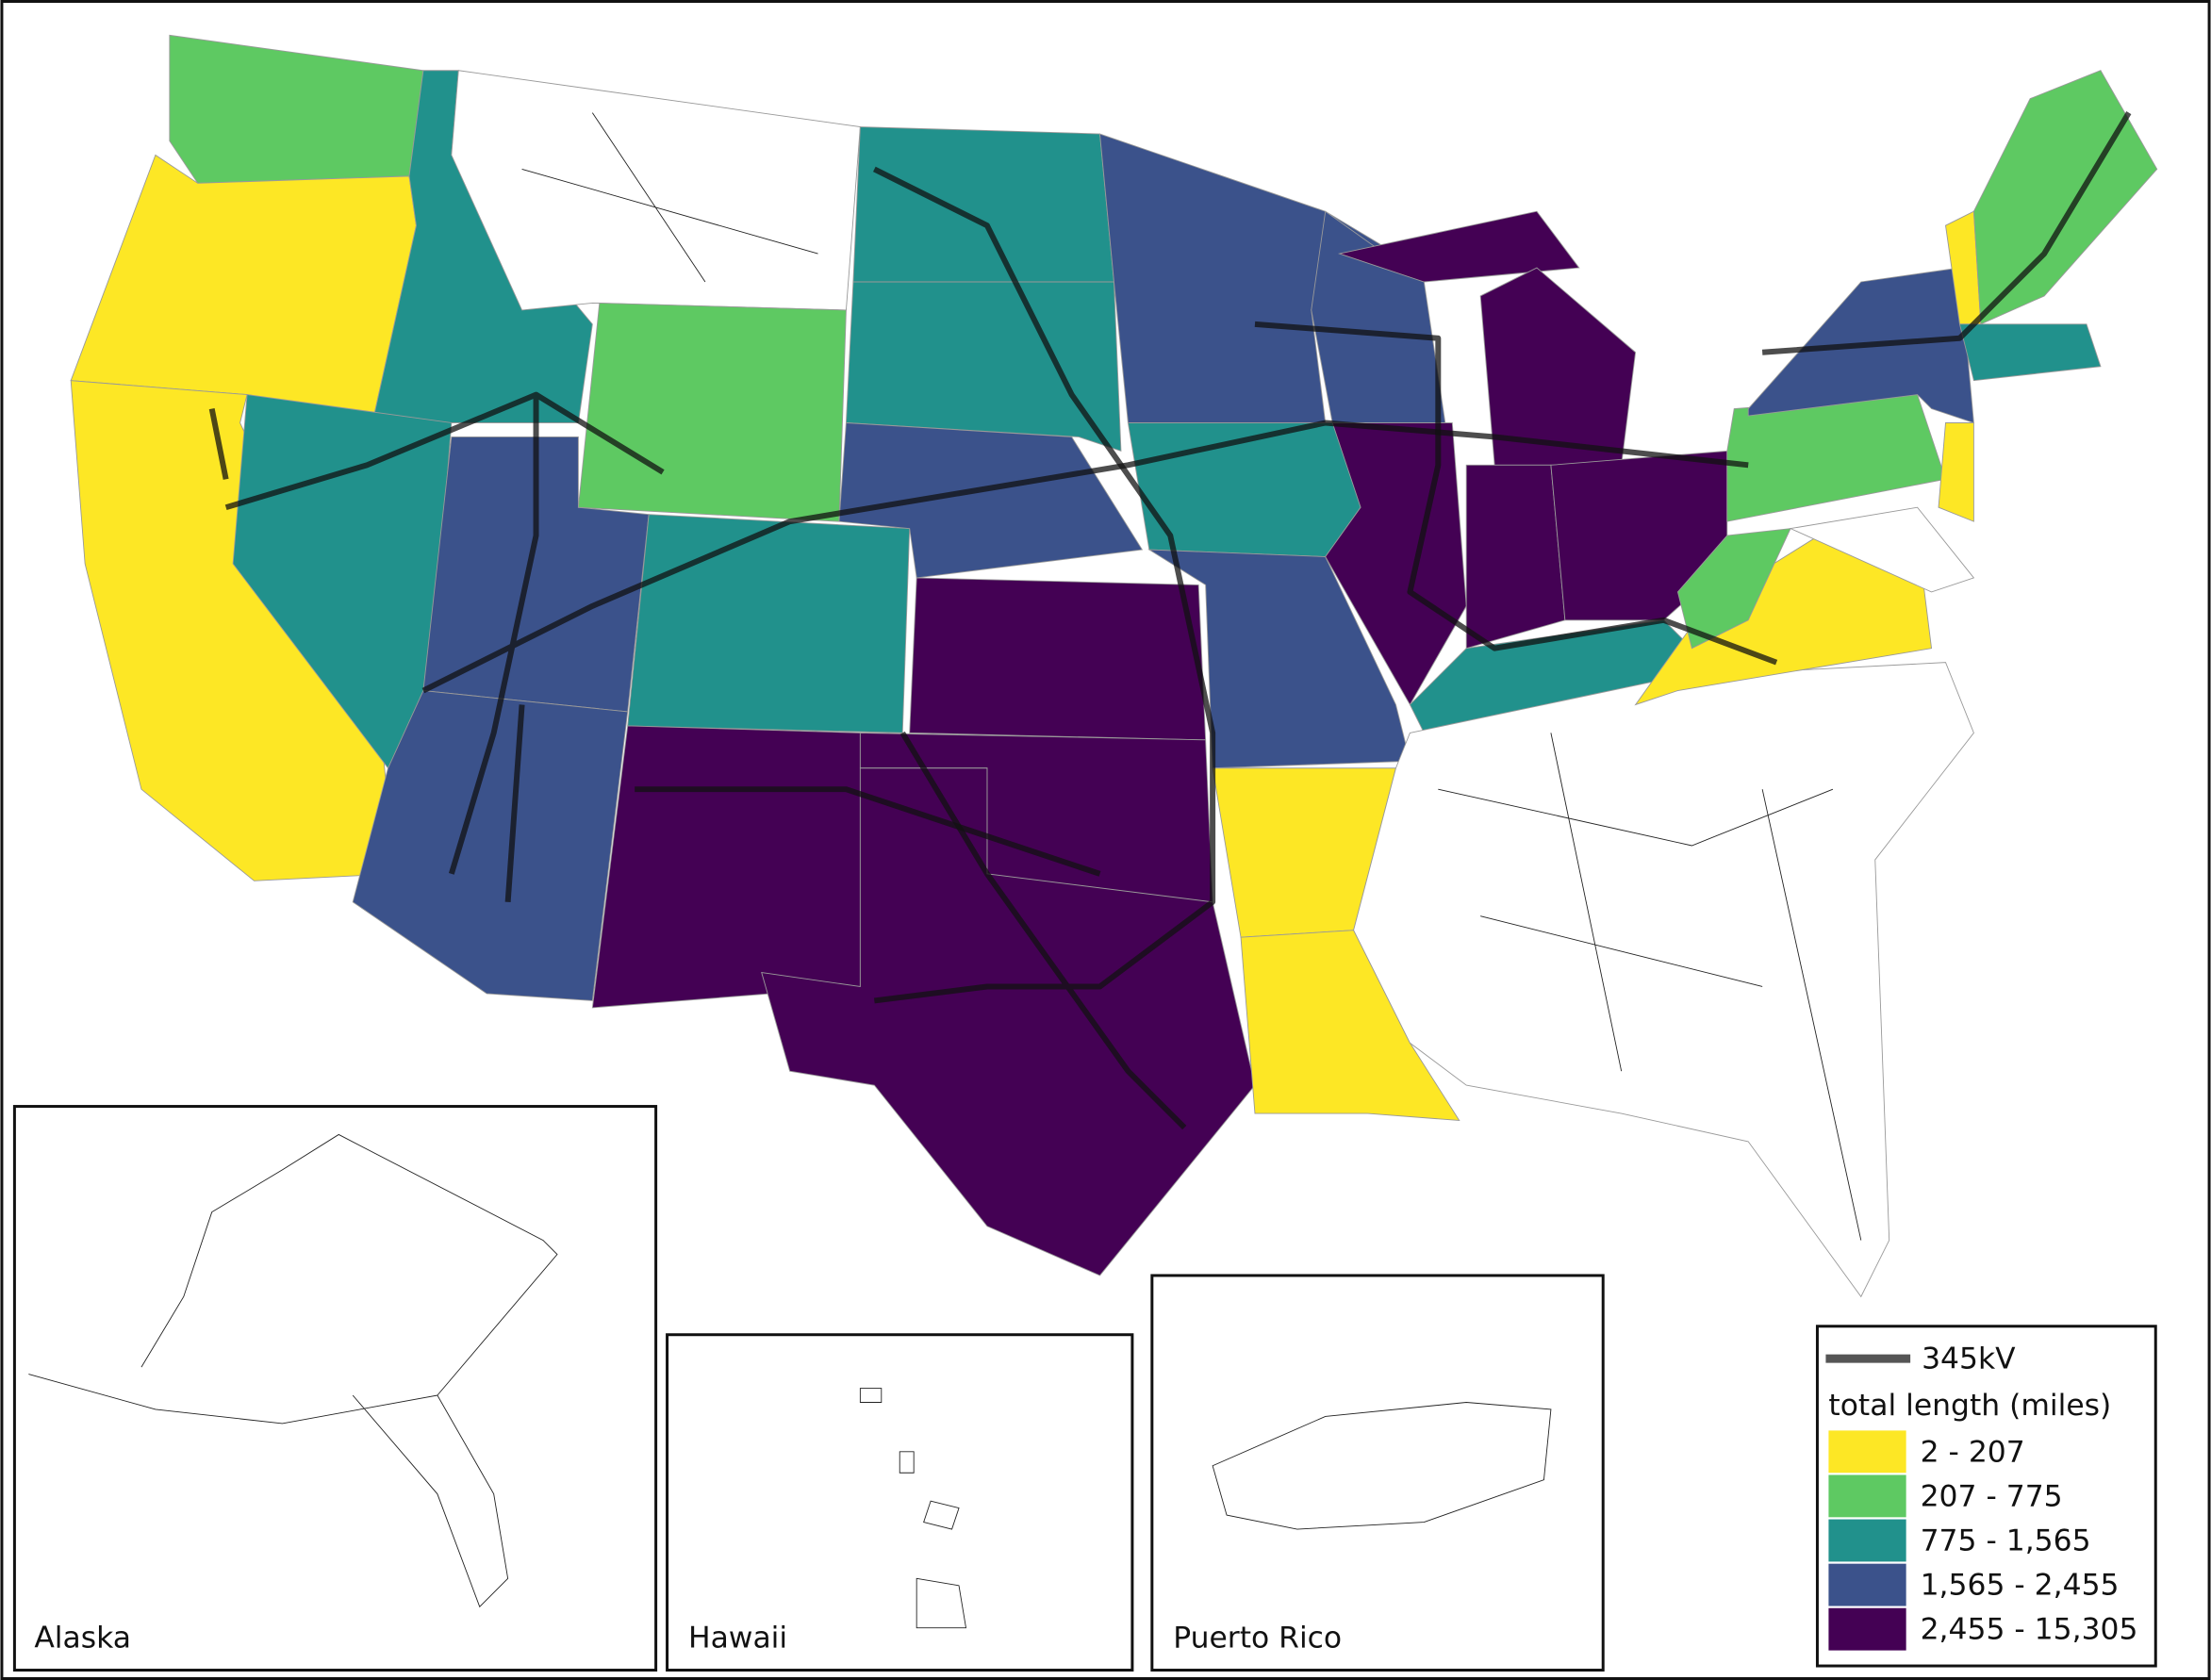 Image resolution: width=2211 pixels, height=1680 pixels. What do you see at coordinates (2006, 1540) in the screenshot?
I see `legend-label: 775 - 1,565` at bounding box center [2006, 1540].